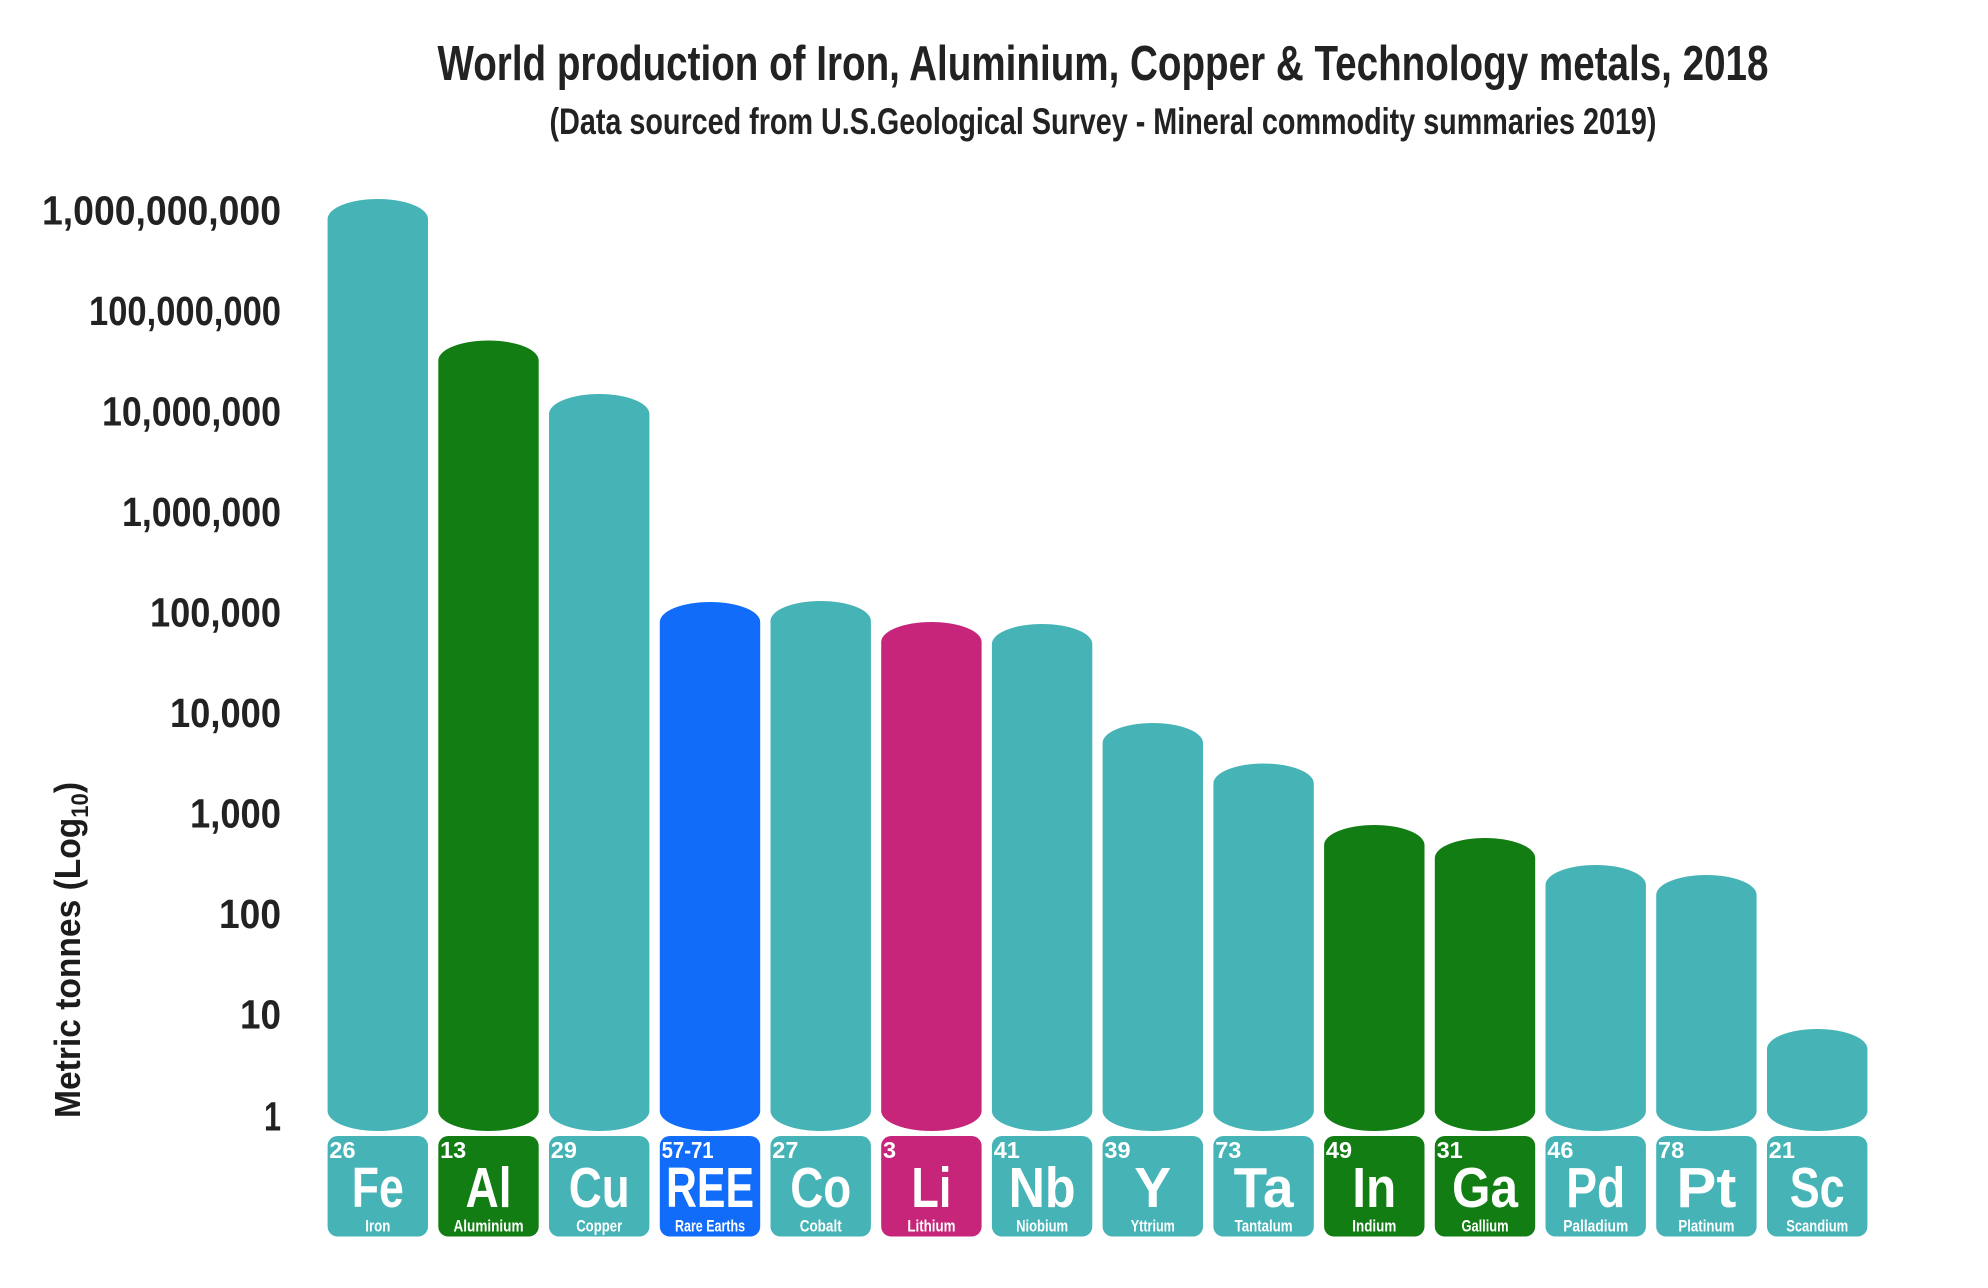  I want to click on svg-text: 10,000,000, so click(191, 412).